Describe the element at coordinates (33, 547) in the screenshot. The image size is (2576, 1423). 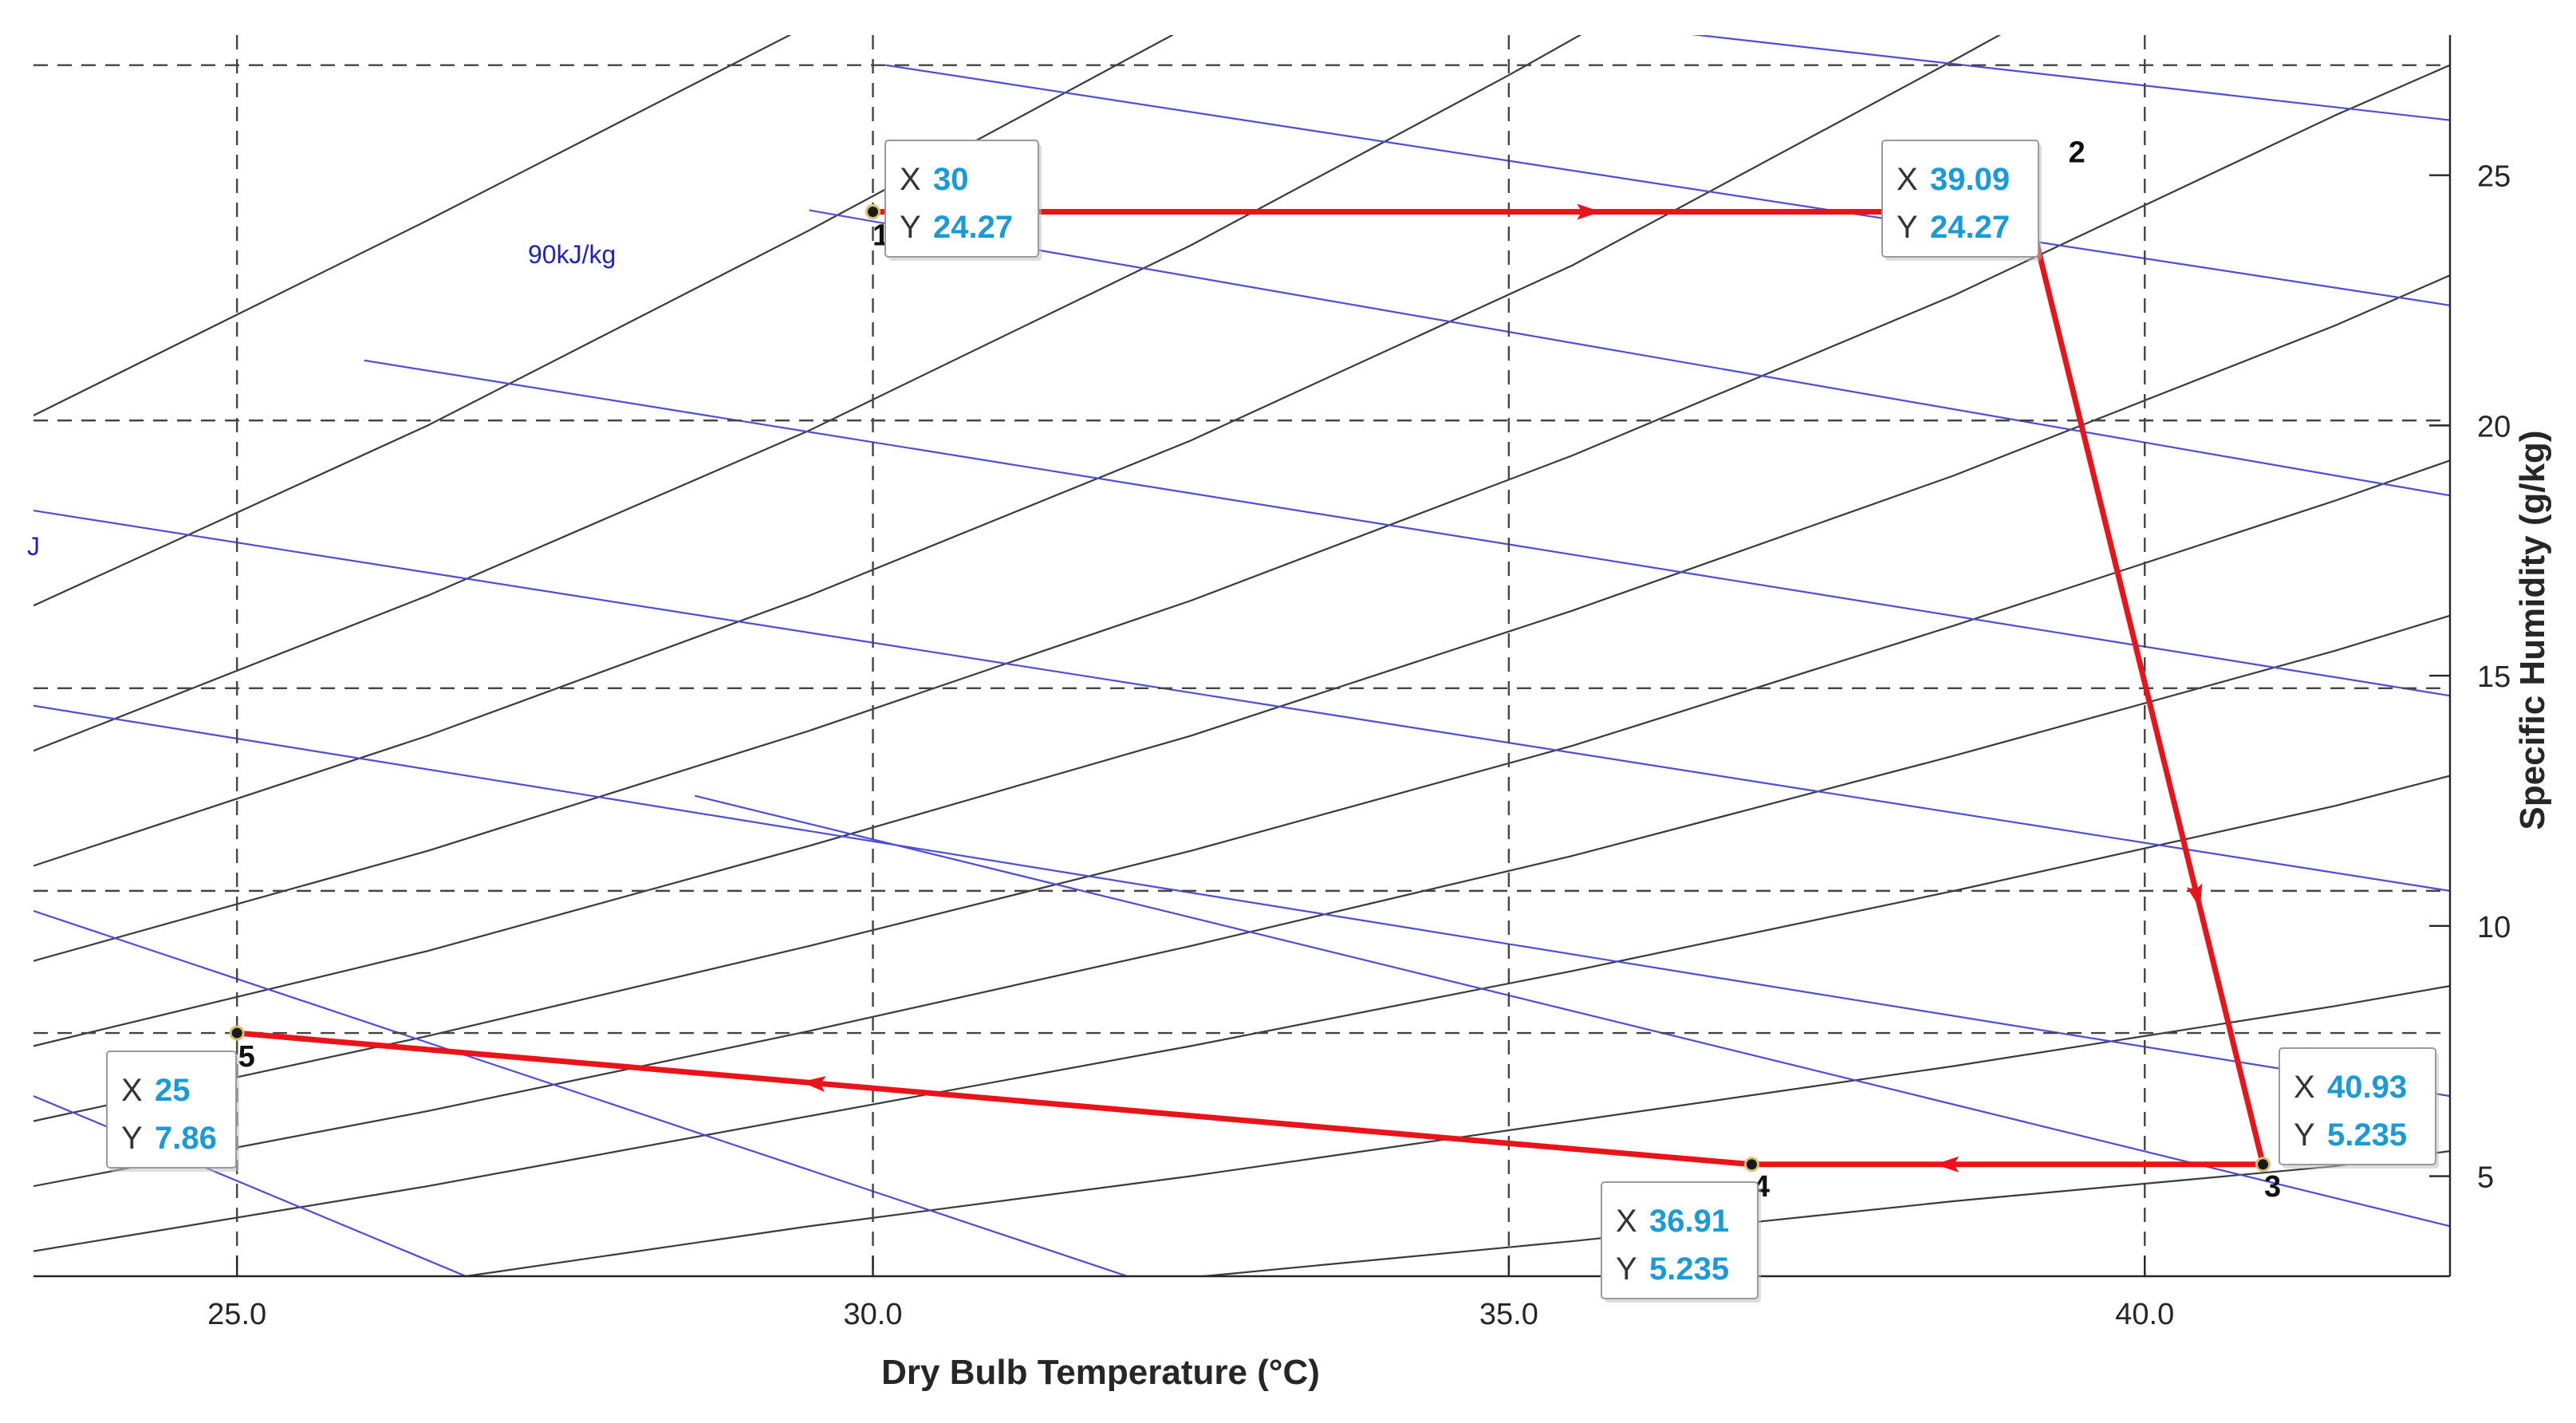
I see `enthalpy-label-clipped: J` at that location.